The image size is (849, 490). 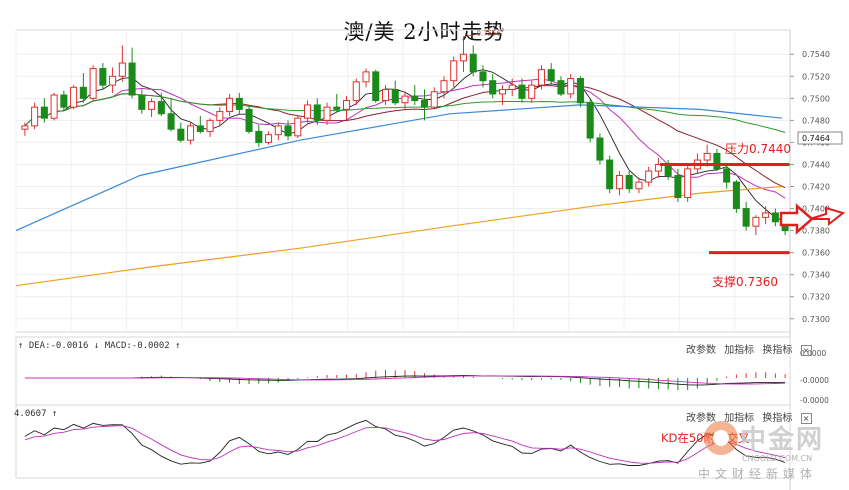 I want to click on kd-toolbar: 改参数 加指标 换指标 ×, so click(x=751, y=416).